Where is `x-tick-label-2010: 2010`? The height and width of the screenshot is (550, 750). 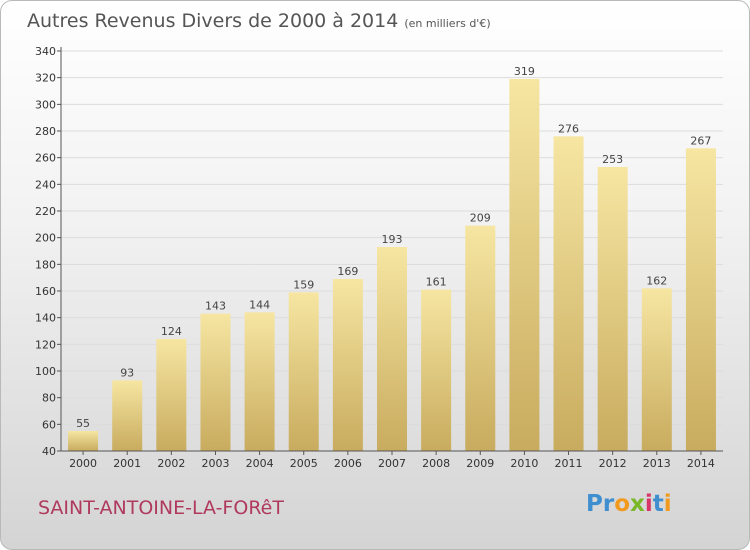 x-tick-label-2010: 2010 is located at coordinates (524, 463).